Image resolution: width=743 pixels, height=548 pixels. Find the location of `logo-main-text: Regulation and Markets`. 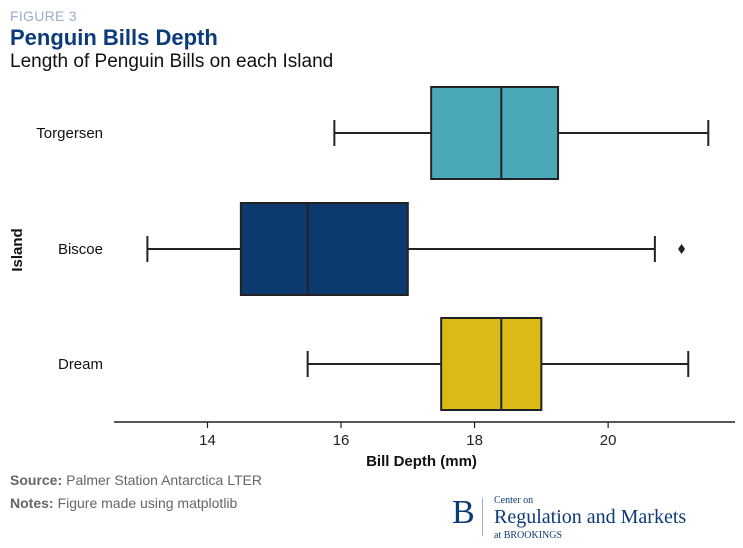

logo-main-text: Regulation and Markets is located at coordinates (590, 517).